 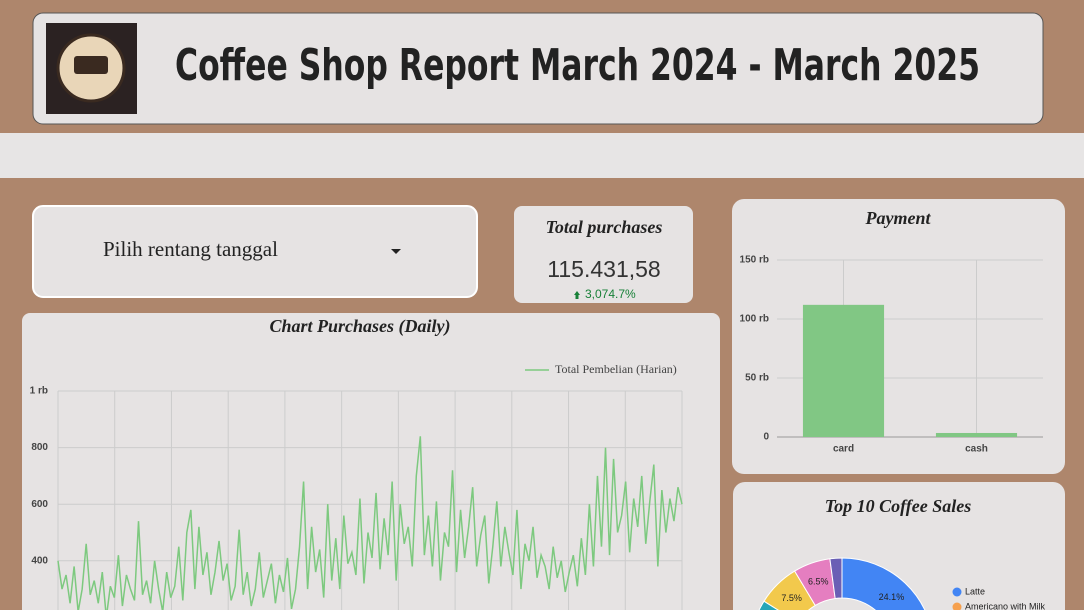 I want to click on y-tick-label: 0, so click(x=766, y=437).